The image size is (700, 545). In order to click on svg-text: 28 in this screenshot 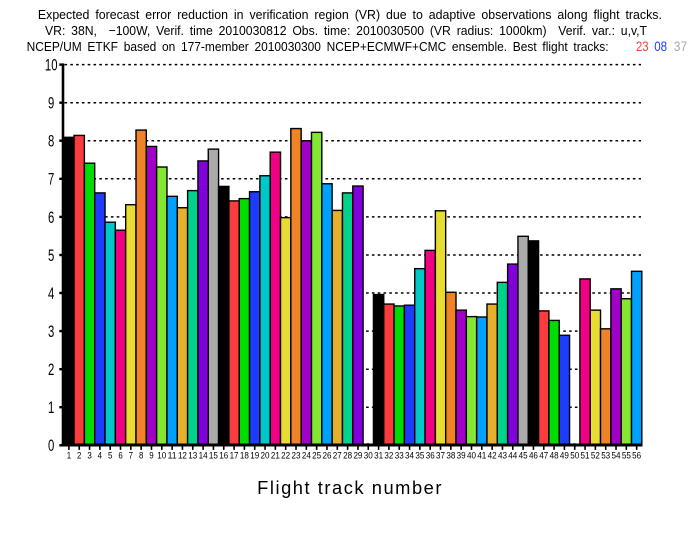, I will do `click(347, 455)`.